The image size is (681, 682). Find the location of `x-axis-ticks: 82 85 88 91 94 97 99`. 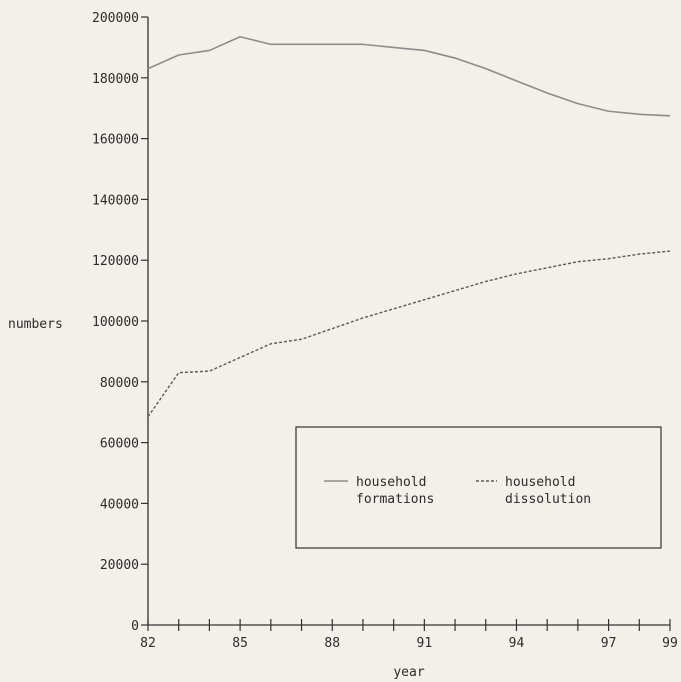

x-axis-ticks: 82 85 88 91 94 97 99 is located at coordinates (409, 635).